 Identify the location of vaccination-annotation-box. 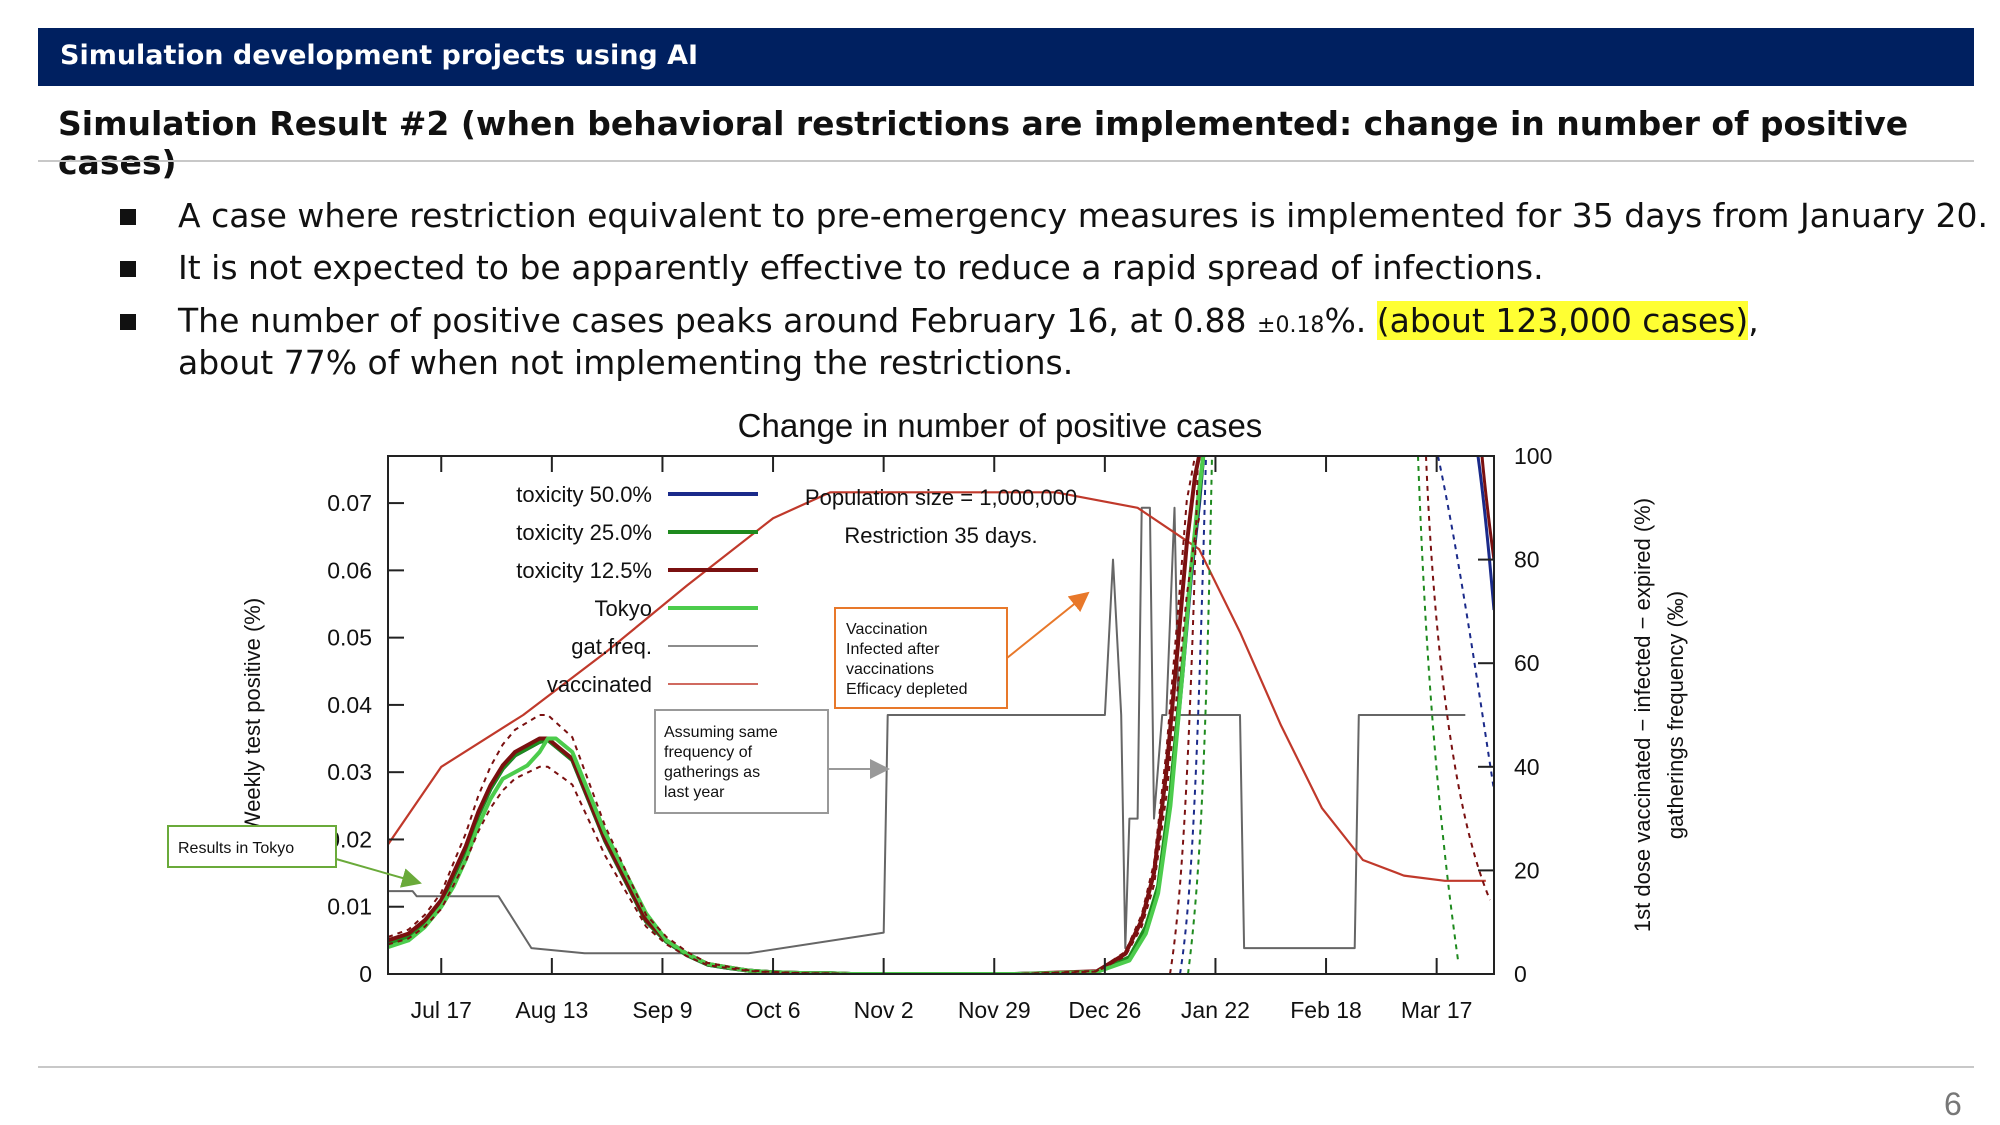
(921, 658).